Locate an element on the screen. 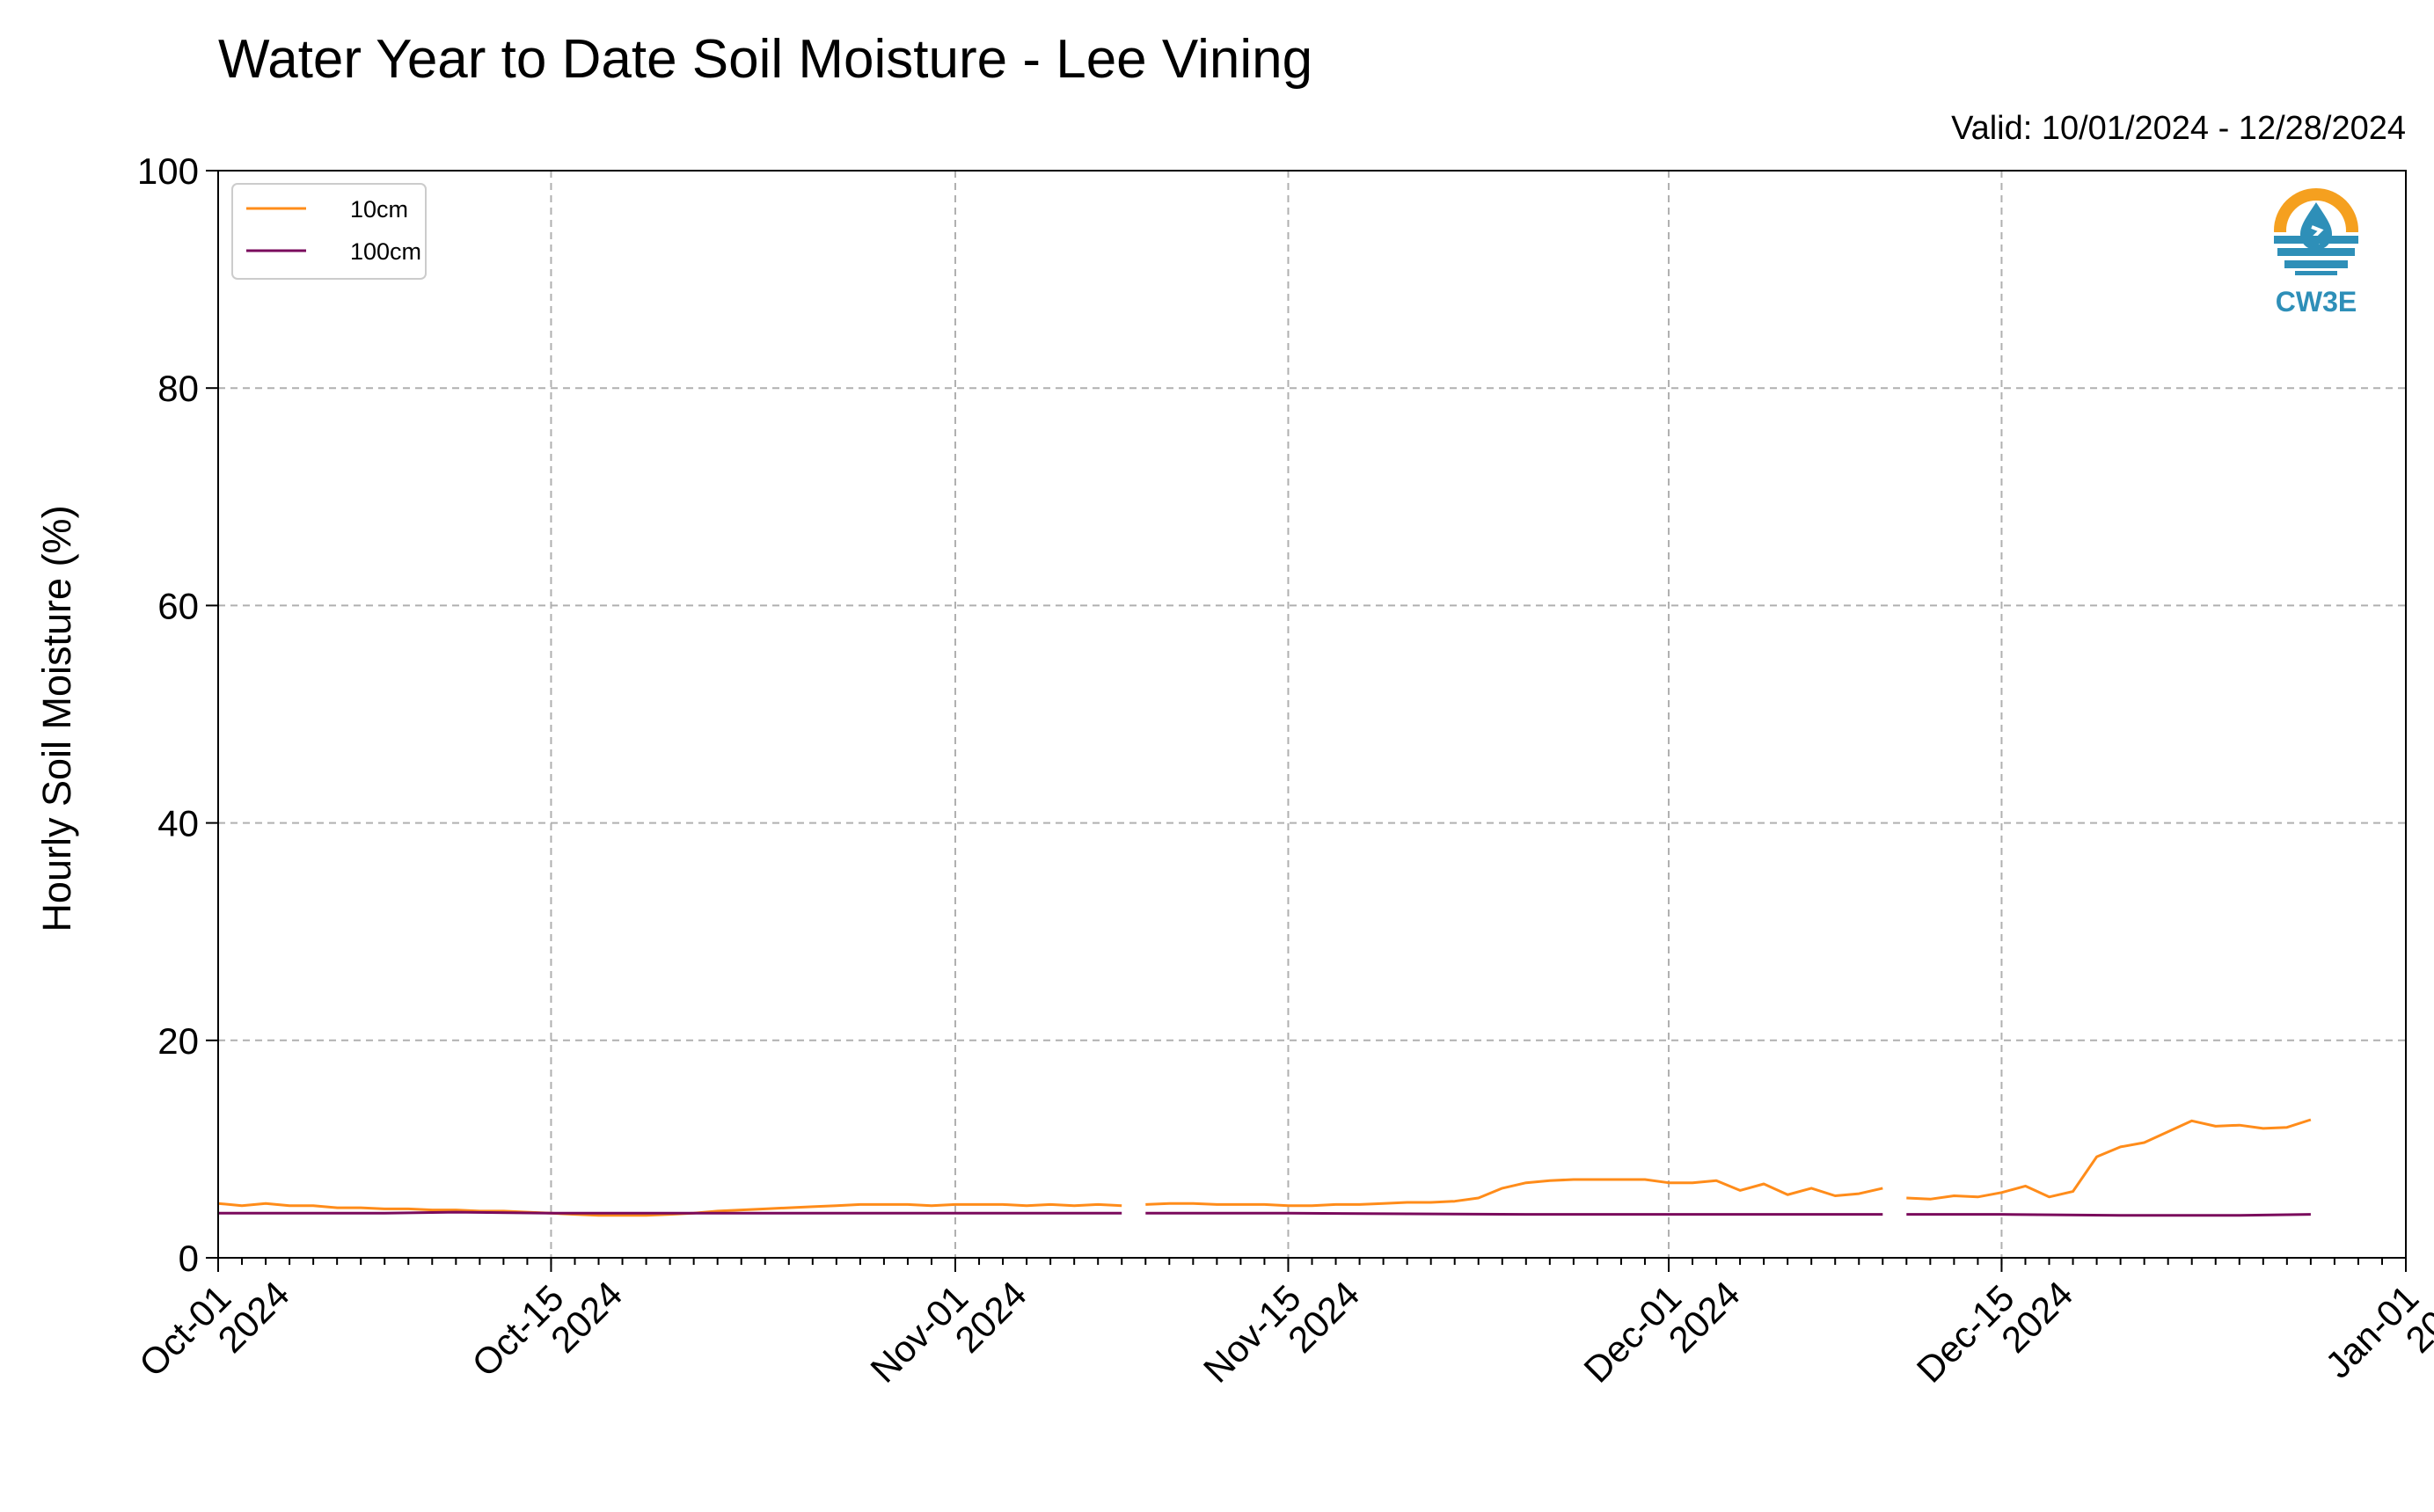 This screenshot has height=1512, width=2434. y-tick-label: 80 is located at coordinates (178, 388).